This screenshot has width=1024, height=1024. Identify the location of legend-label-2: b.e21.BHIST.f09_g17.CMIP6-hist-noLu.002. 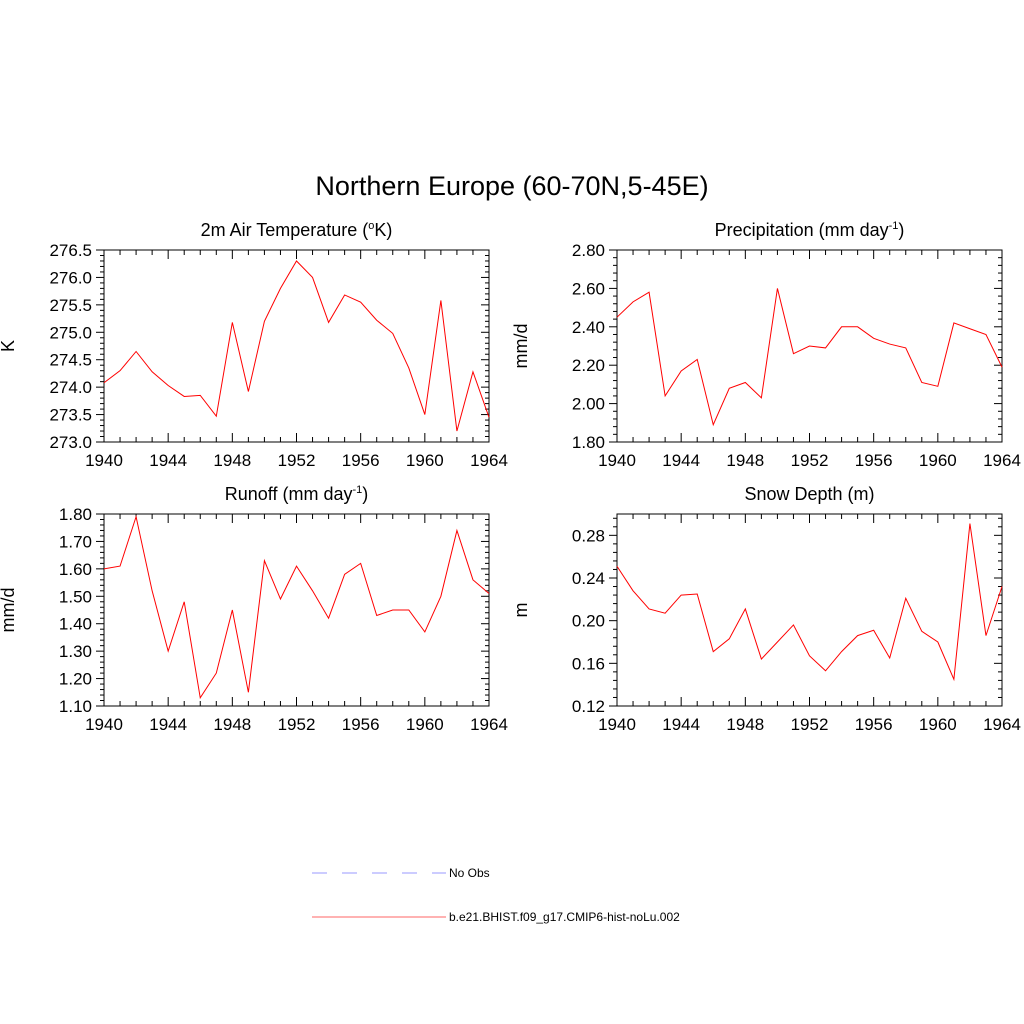
(564, 917).